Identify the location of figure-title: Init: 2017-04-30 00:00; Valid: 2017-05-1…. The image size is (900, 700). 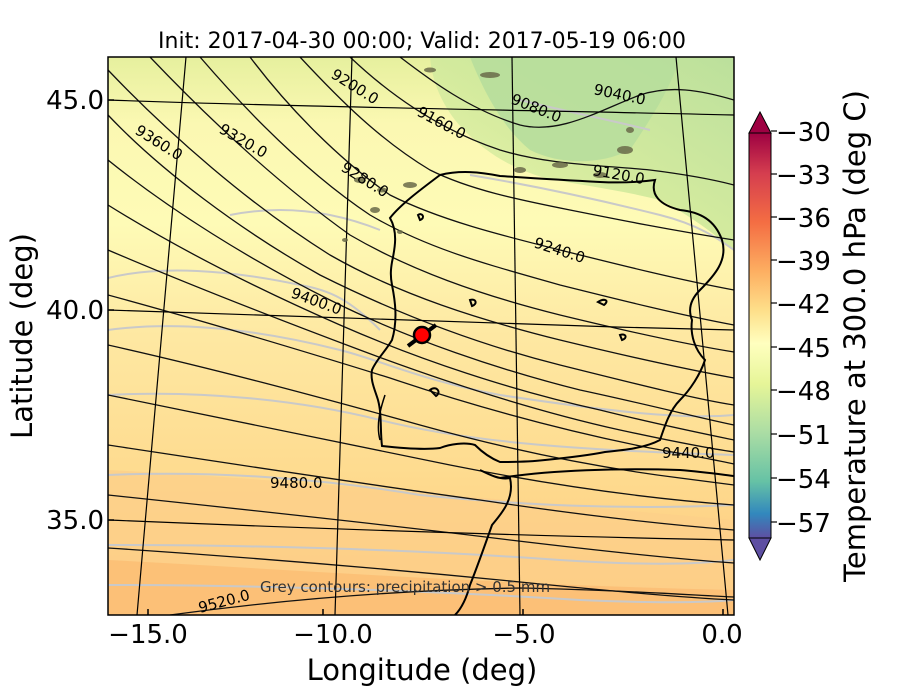
(422, 41).